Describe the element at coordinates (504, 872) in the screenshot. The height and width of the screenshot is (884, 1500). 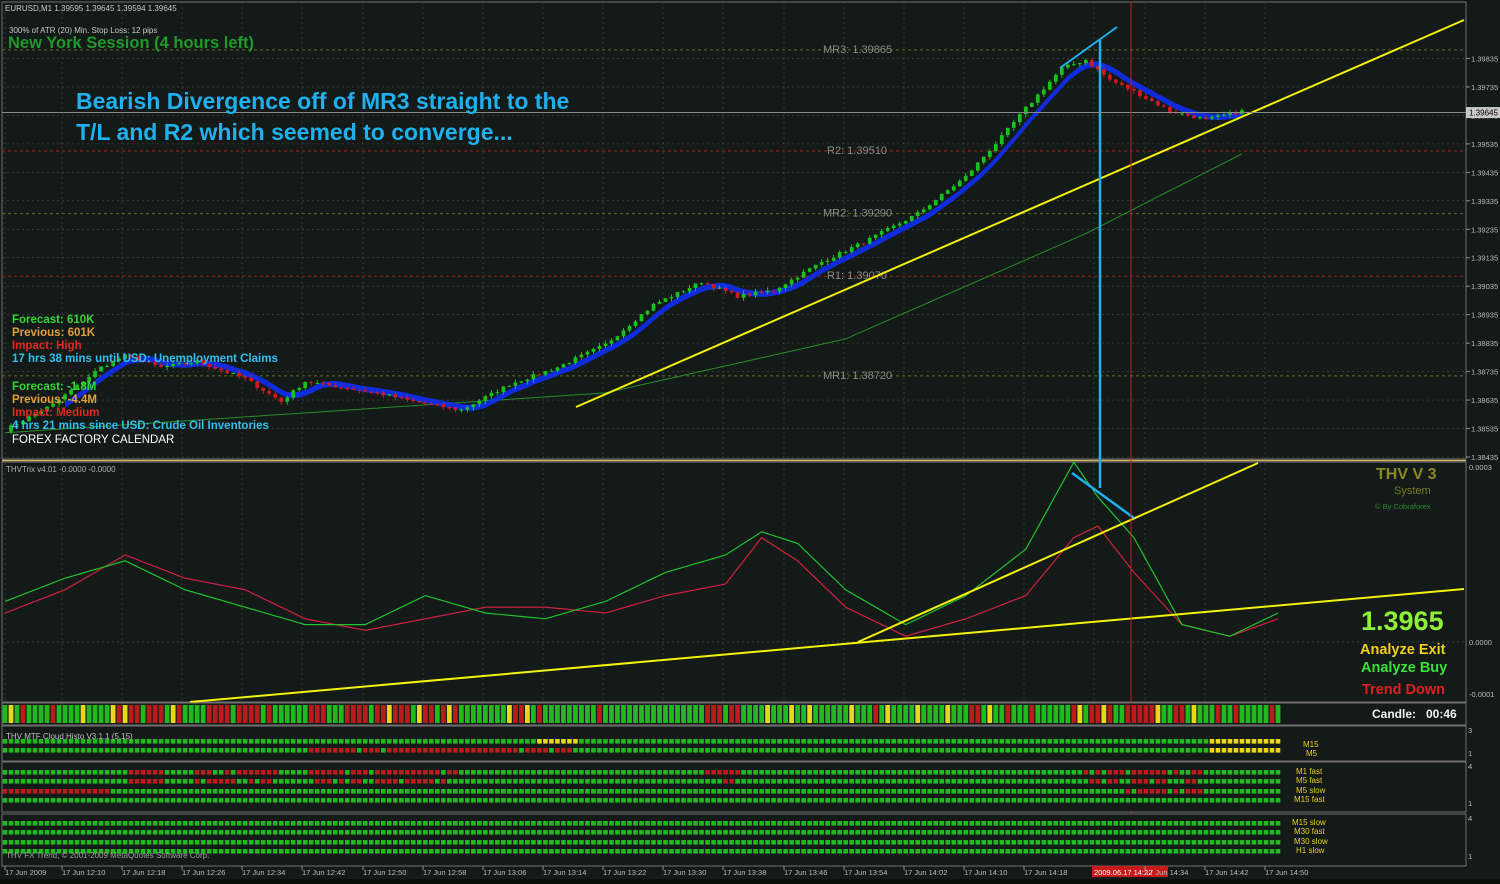
I see `time-tick-label: 17 Jun 13:06` at that location.